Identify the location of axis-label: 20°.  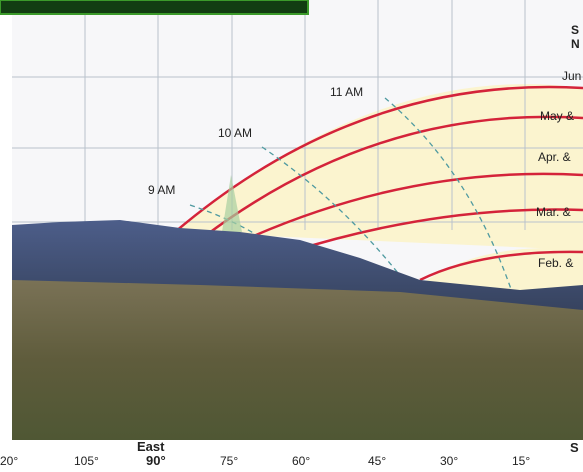
(9, 461).